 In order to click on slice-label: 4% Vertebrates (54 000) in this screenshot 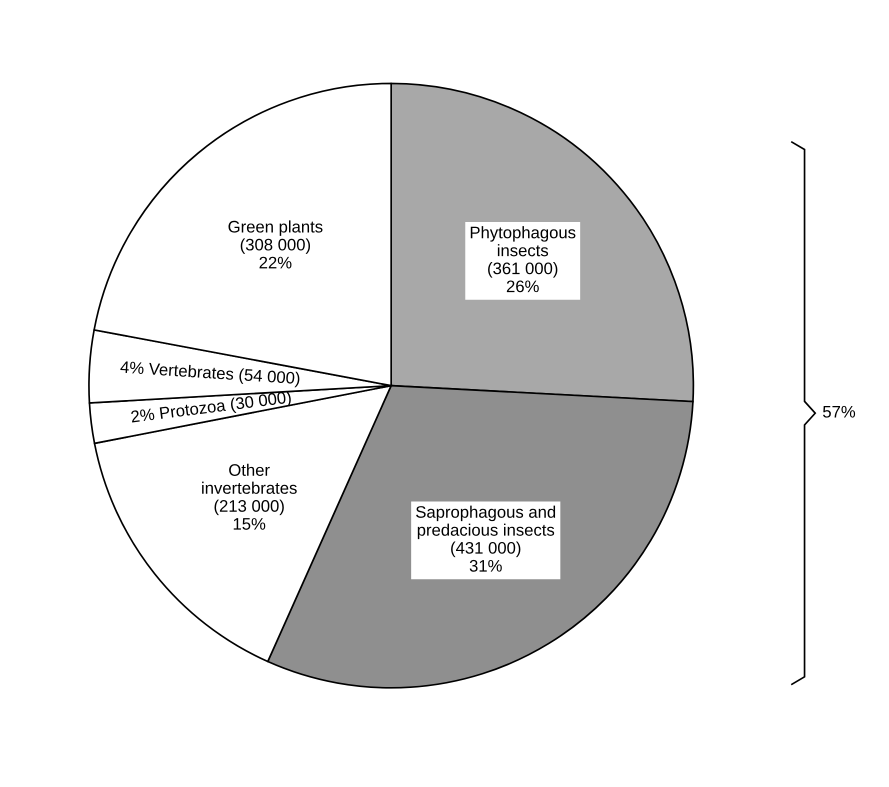, I will do `click(210, 374)`.